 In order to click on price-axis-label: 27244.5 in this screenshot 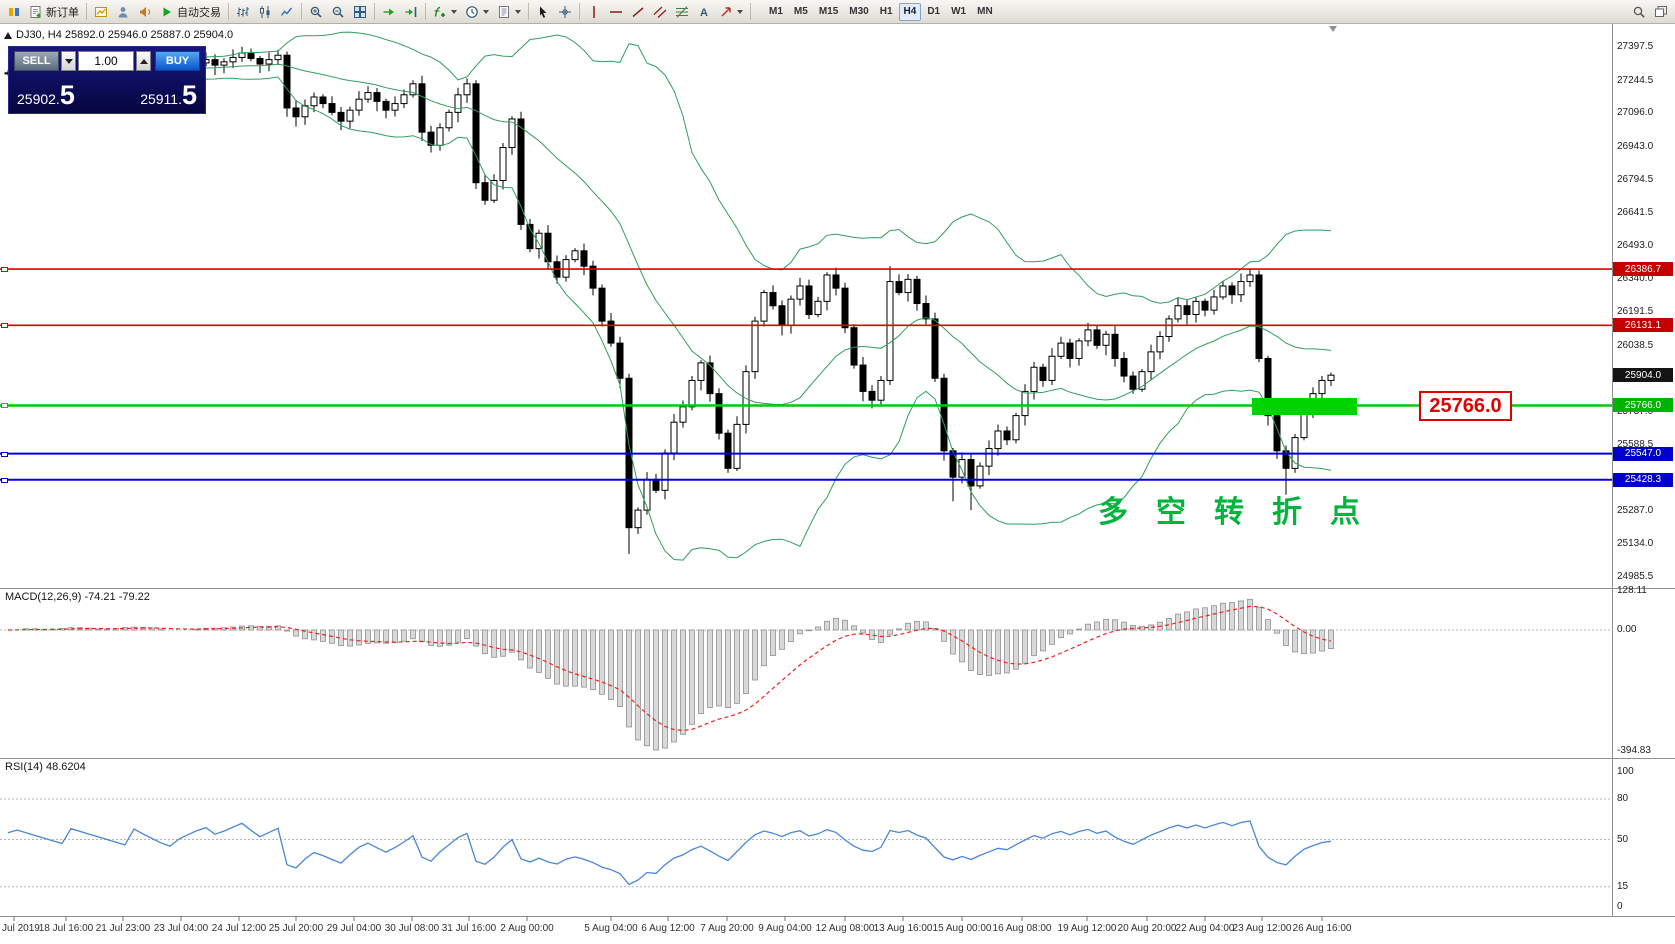, I will do `click(1635, 80)`.